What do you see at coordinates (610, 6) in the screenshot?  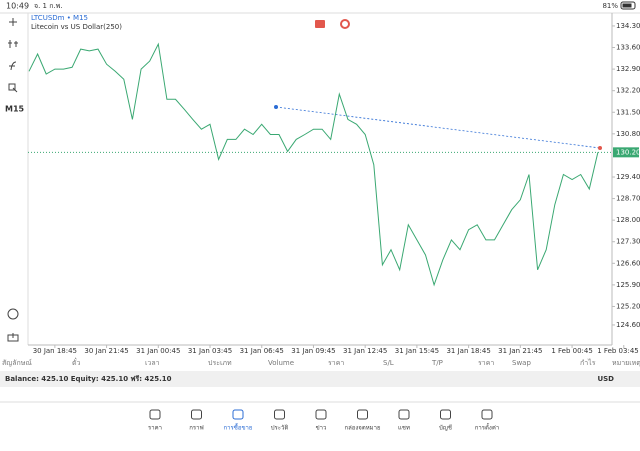 I see `status-battery: 81%` at bounding box center [610, 6].